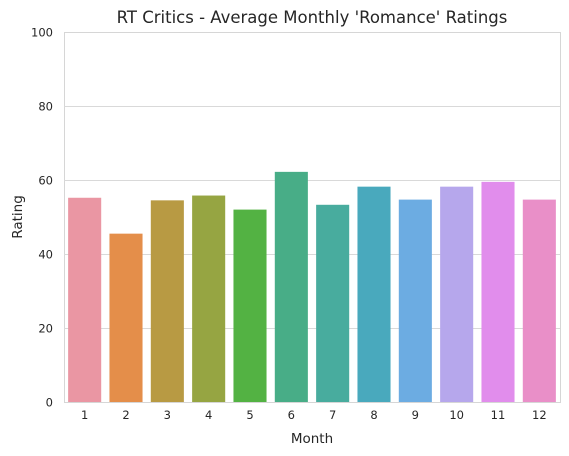 This screenshot has width=569, height=456. Describe the element at coordinates (45, 181) in the screenshot. I see `y-tick-label: 60` at that location.